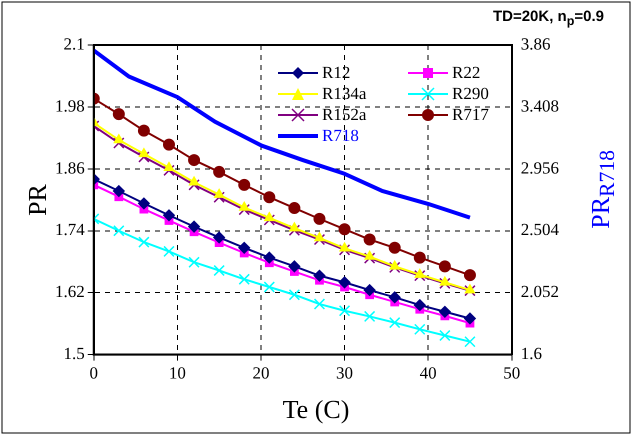  What do you see at coordinates (540, 230) in the screenshot?
I see `y2-tick-label: 2.504` at bounding box center [540, 230].